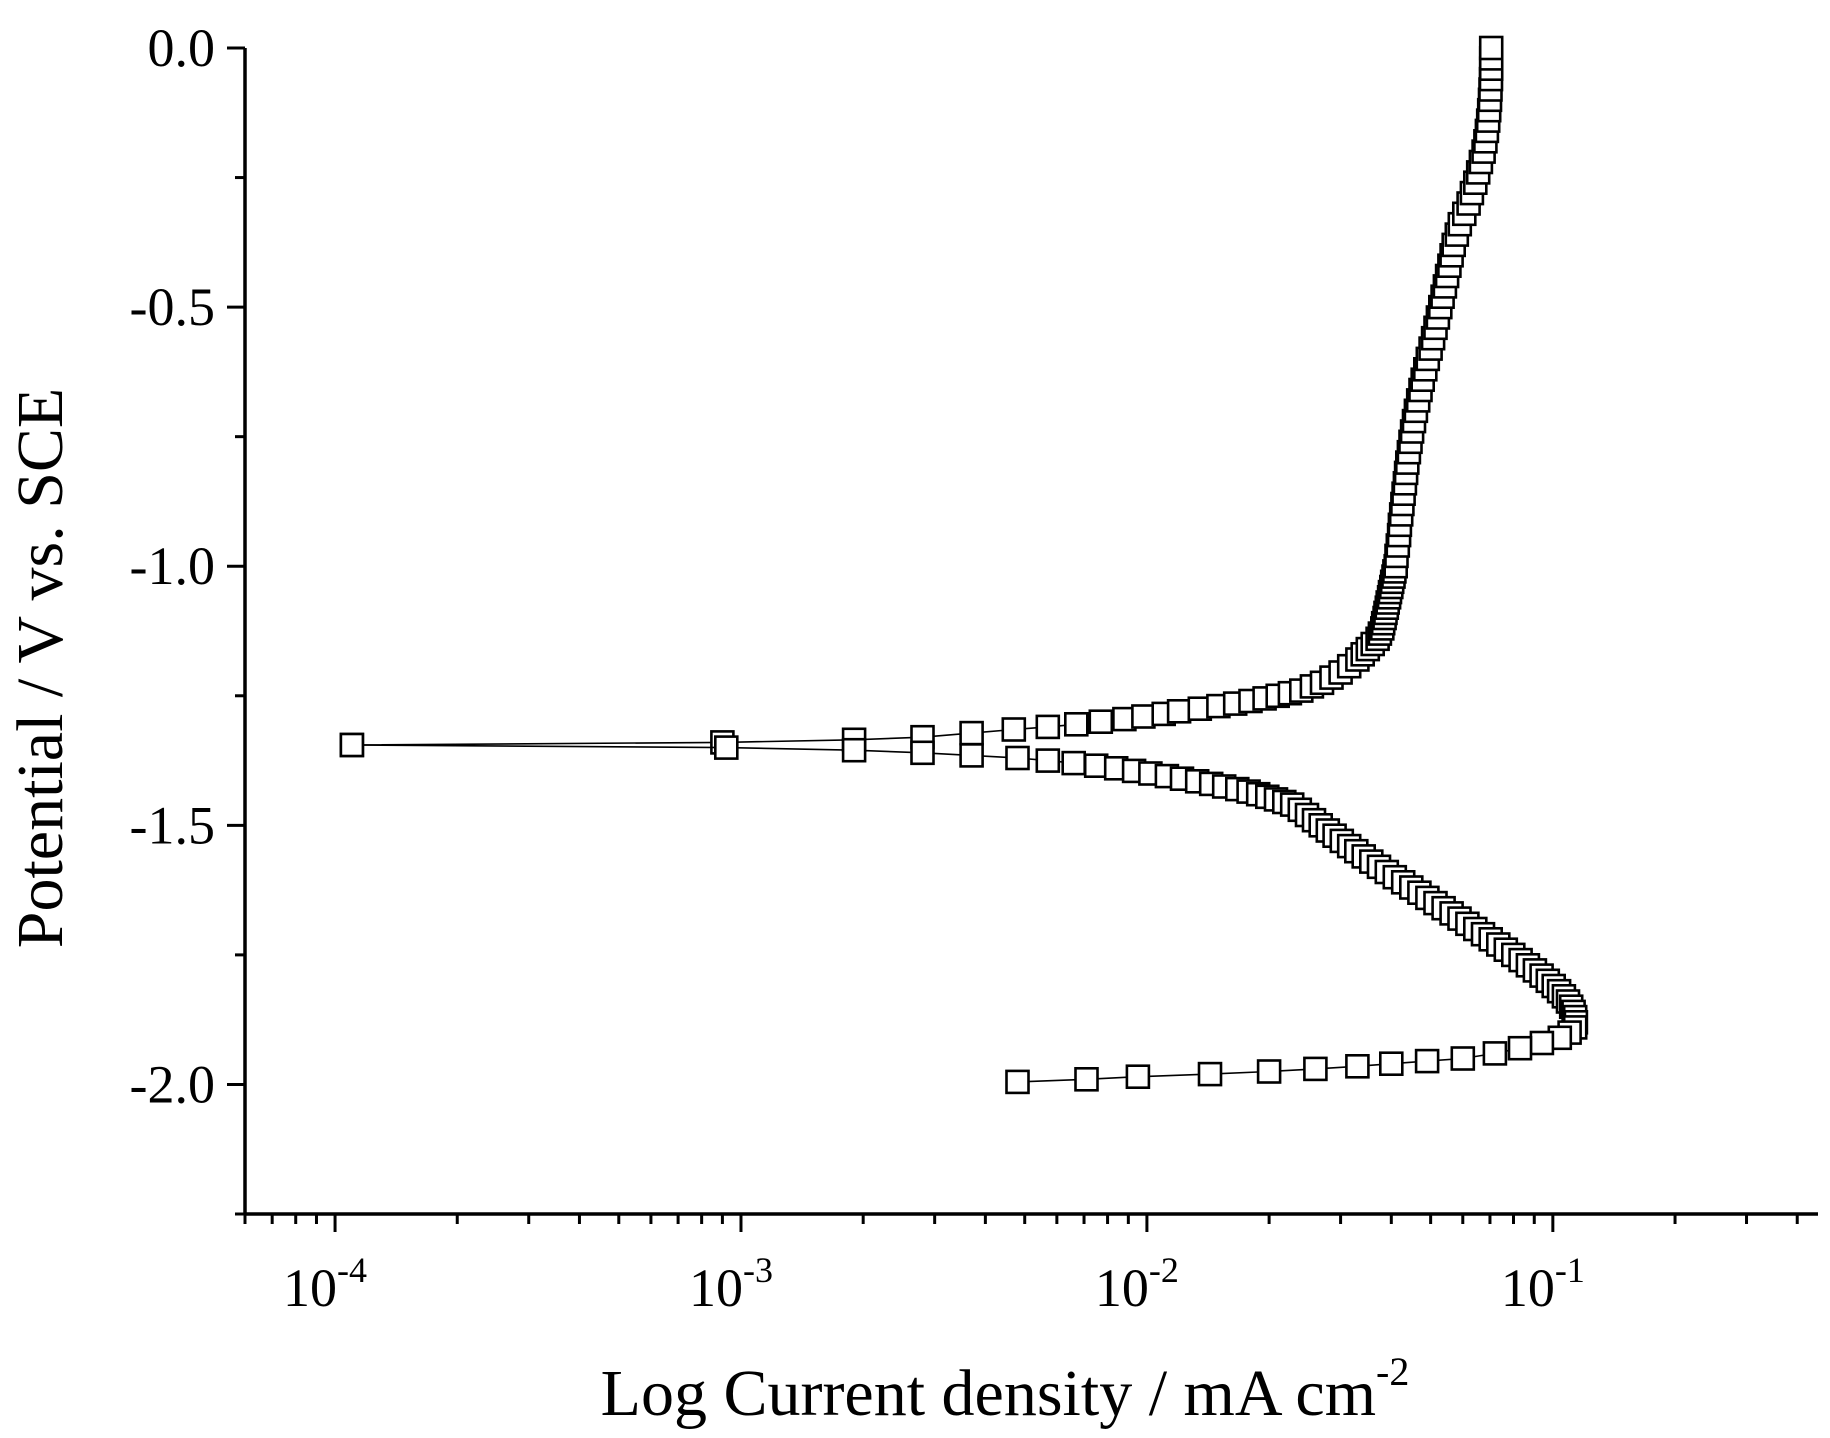  What do you see at coordinates (182, 48) in the screenshot?
I see `y-tick-label: 0.0` at bounding box center [182, 48].